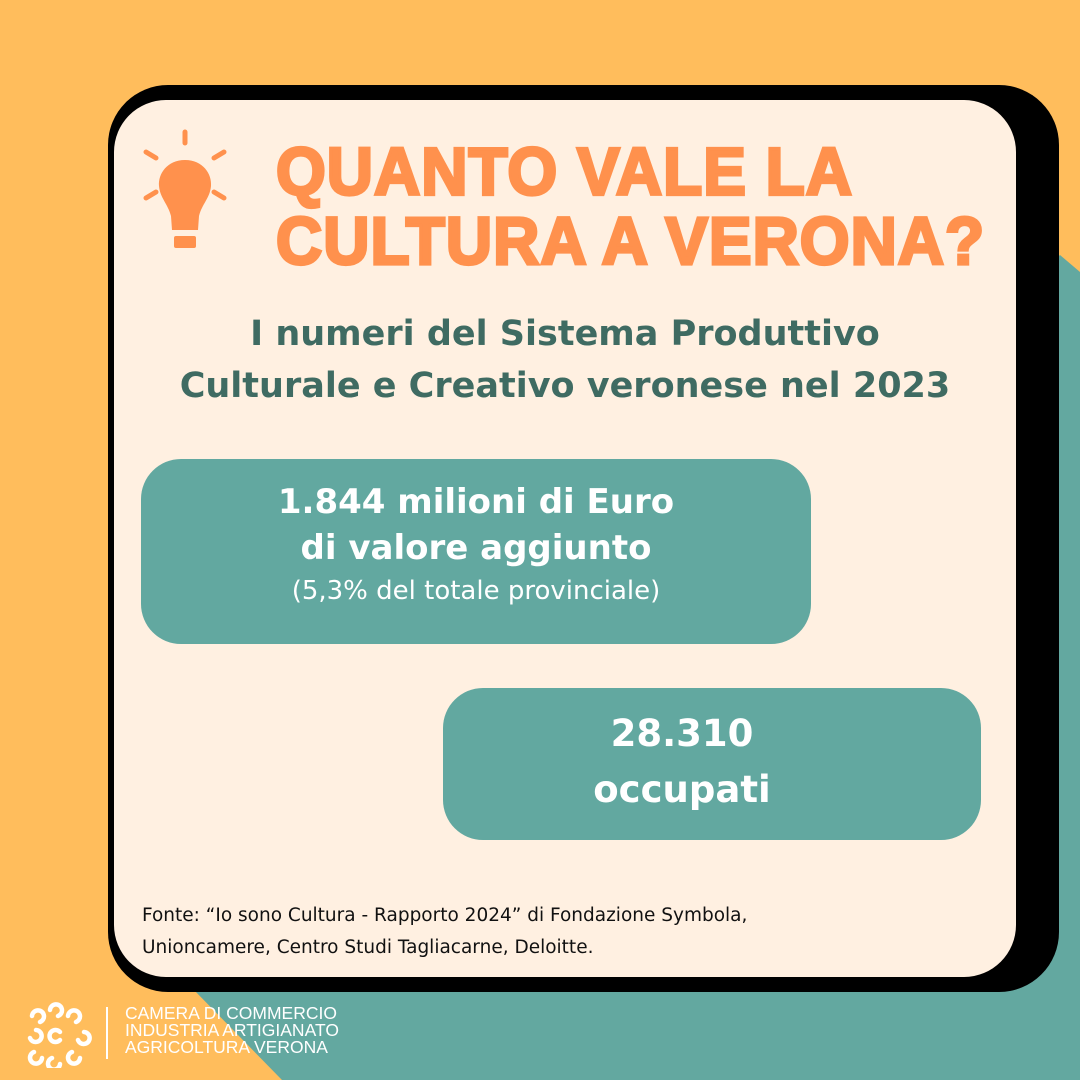 The width and height of the screenshot is (1080, 1080). What do you see at coordinates (476, 591) in the screenshot?
I see `stat-note: (5,3% del totale provinciale)` at bounding box center [476, 591].